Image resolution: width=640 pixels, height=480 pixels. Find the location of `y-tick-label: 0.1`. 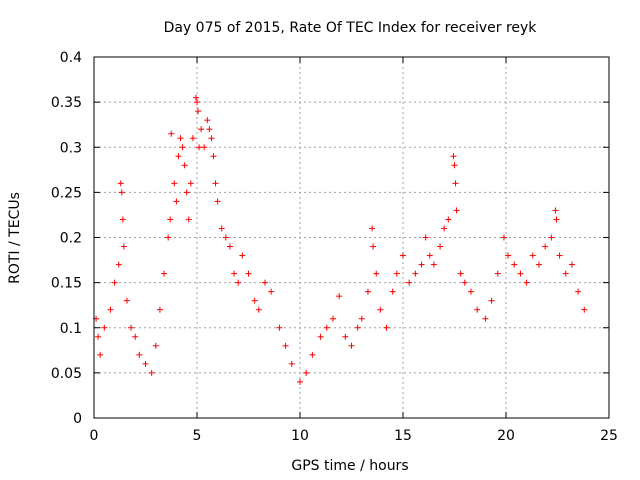

y-tick-label: 0.1 is located at coordinates (71, 329).